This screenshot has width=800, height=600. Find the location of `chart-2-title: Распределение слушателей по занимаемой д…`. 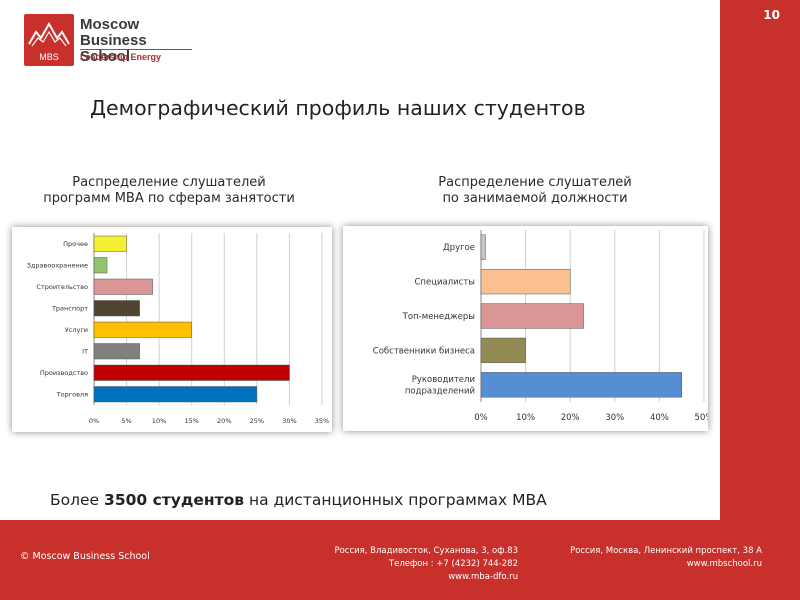

chart-2-title: Распределение слушателей по занимаемой д… is located at coordinates (535, 190).